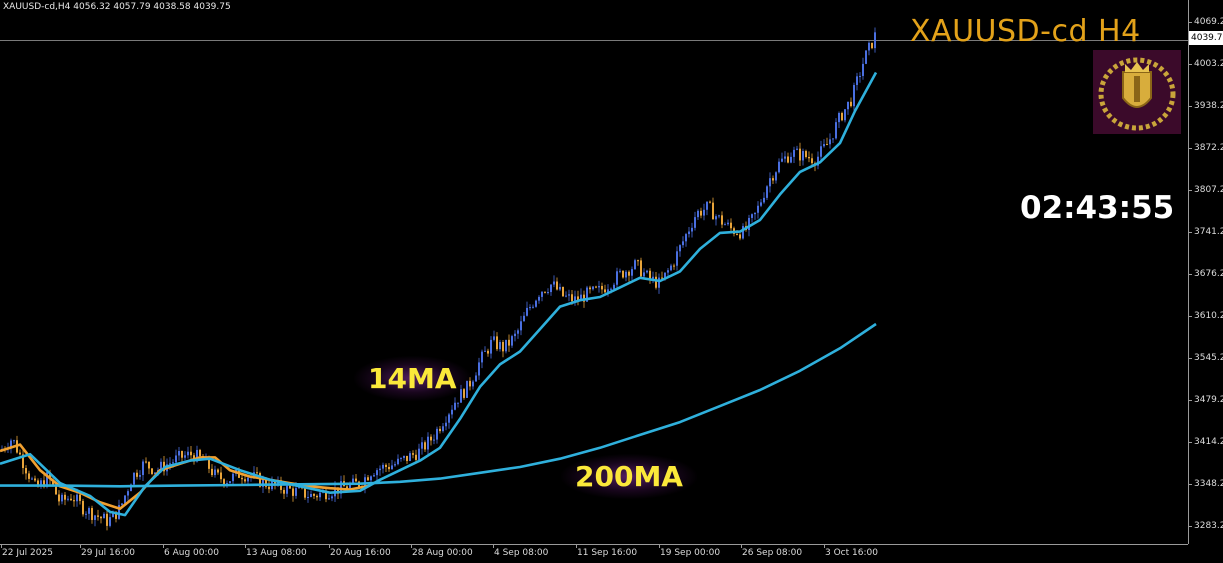  Describe the element at coordinates (1208, 189) in the screenshot. I see `price-tick-label: 3807.20` at that location.